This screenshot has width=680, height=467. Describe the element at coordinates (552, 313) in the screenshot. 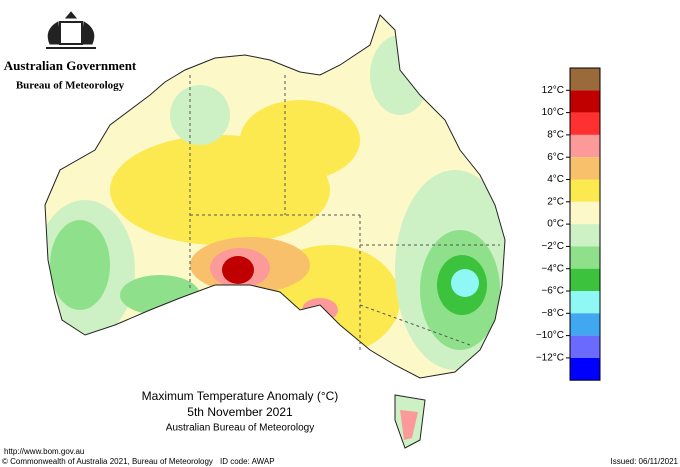

I see `legend-label: −8°C` at that location.